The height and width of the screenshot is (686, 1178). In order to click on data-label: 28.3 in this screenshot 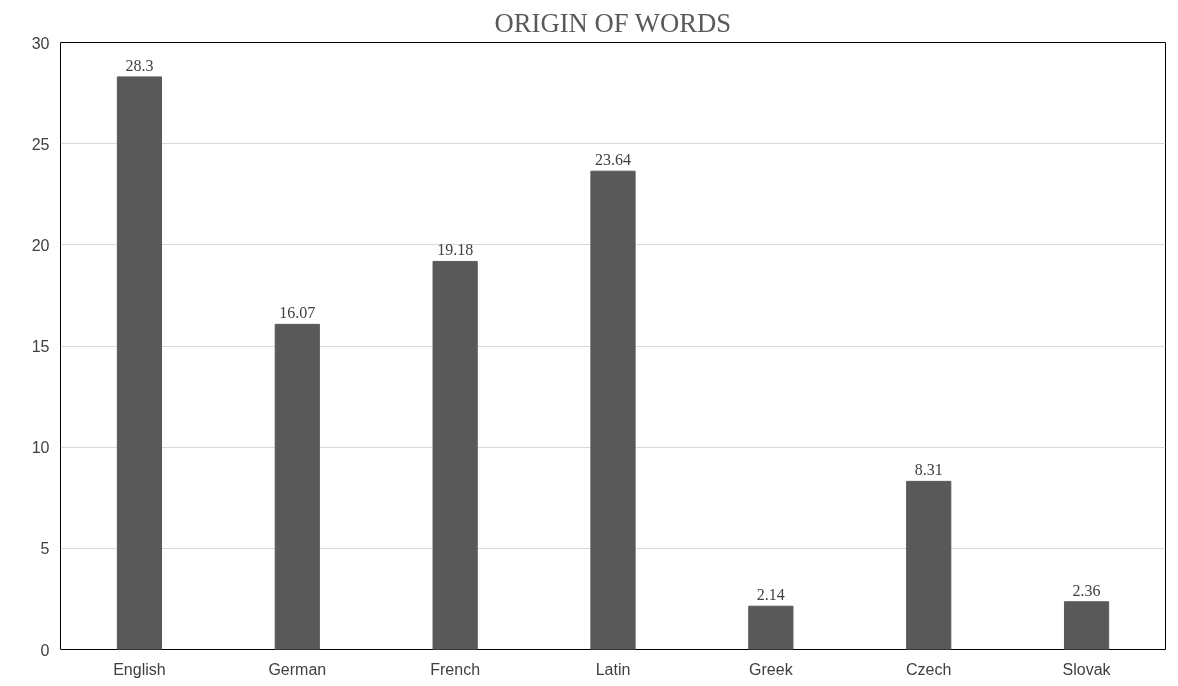, I will do `click(139, 65)`.